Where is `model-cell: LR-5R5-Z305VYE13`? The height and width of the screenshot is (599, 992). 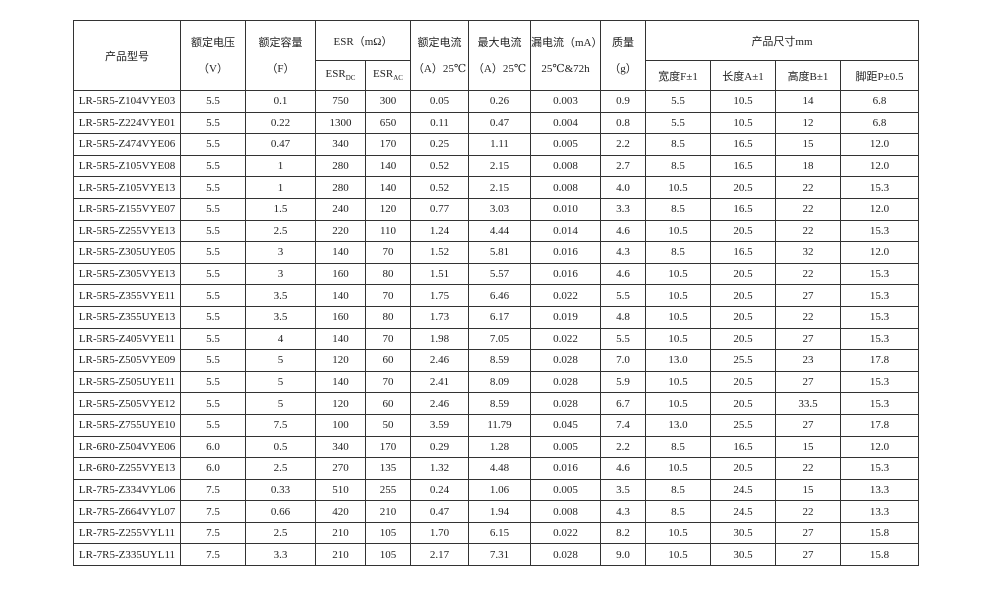
model-cell: LR-5R5-Z305VYE13 is located at coordinates (127, 274).